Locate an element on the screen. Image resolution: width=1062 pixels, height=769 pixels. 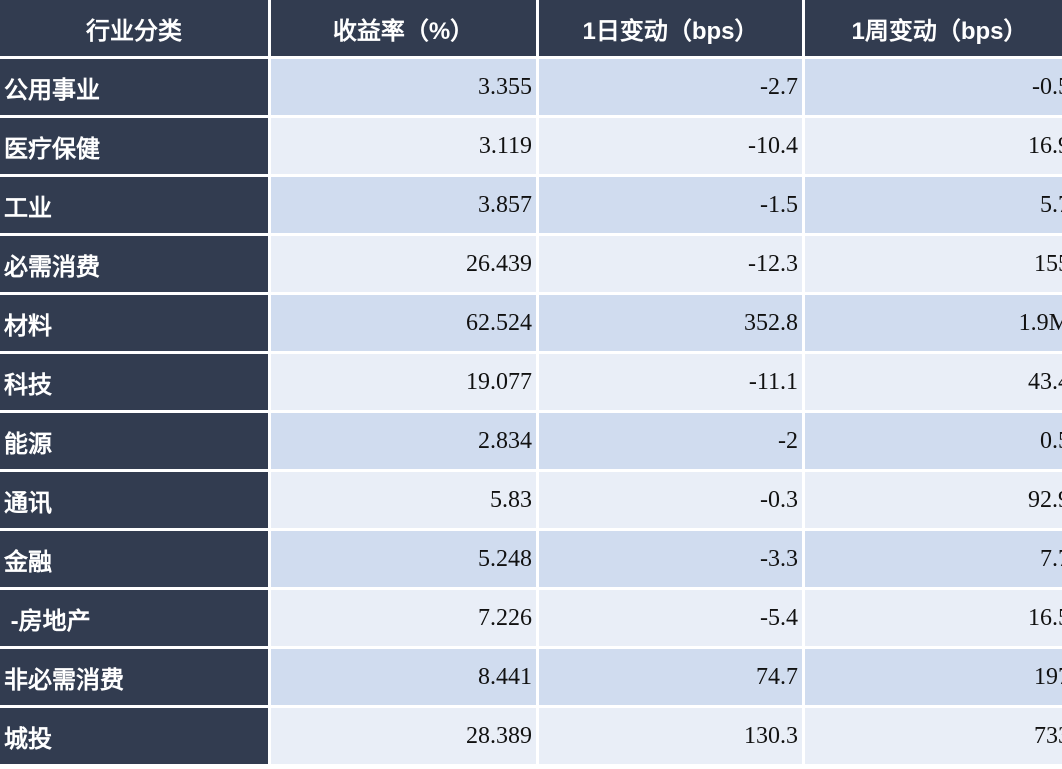
row-label: 材料 is located at coordinates (134, 323).